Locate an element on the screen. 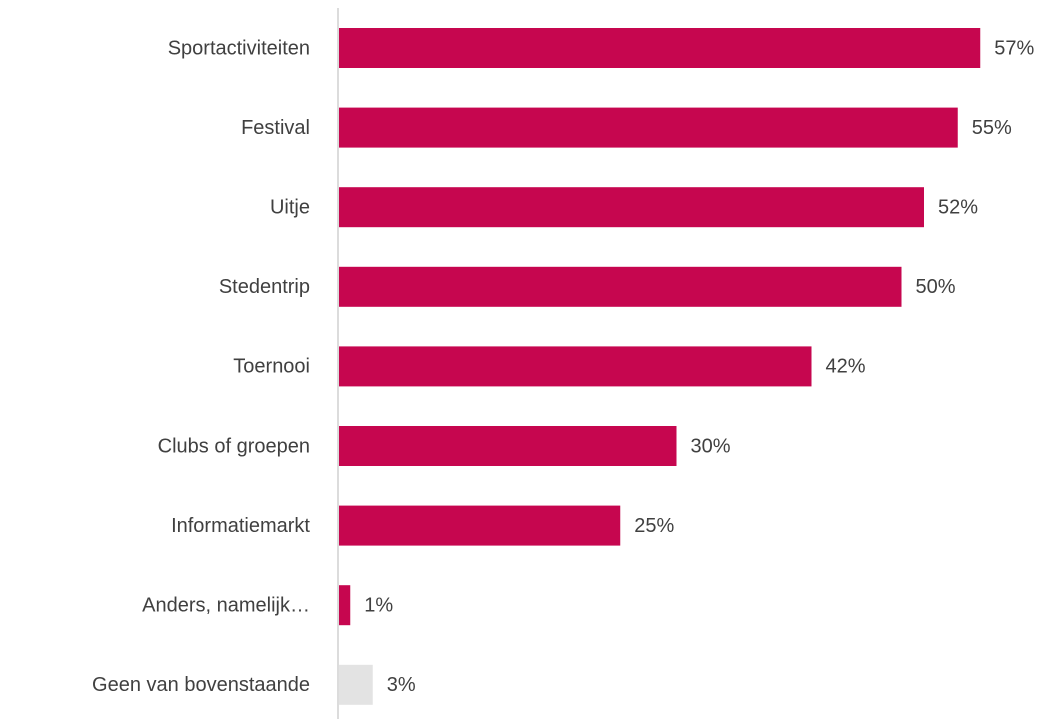  category-label: Uitje is located at coordinates (290, 207).